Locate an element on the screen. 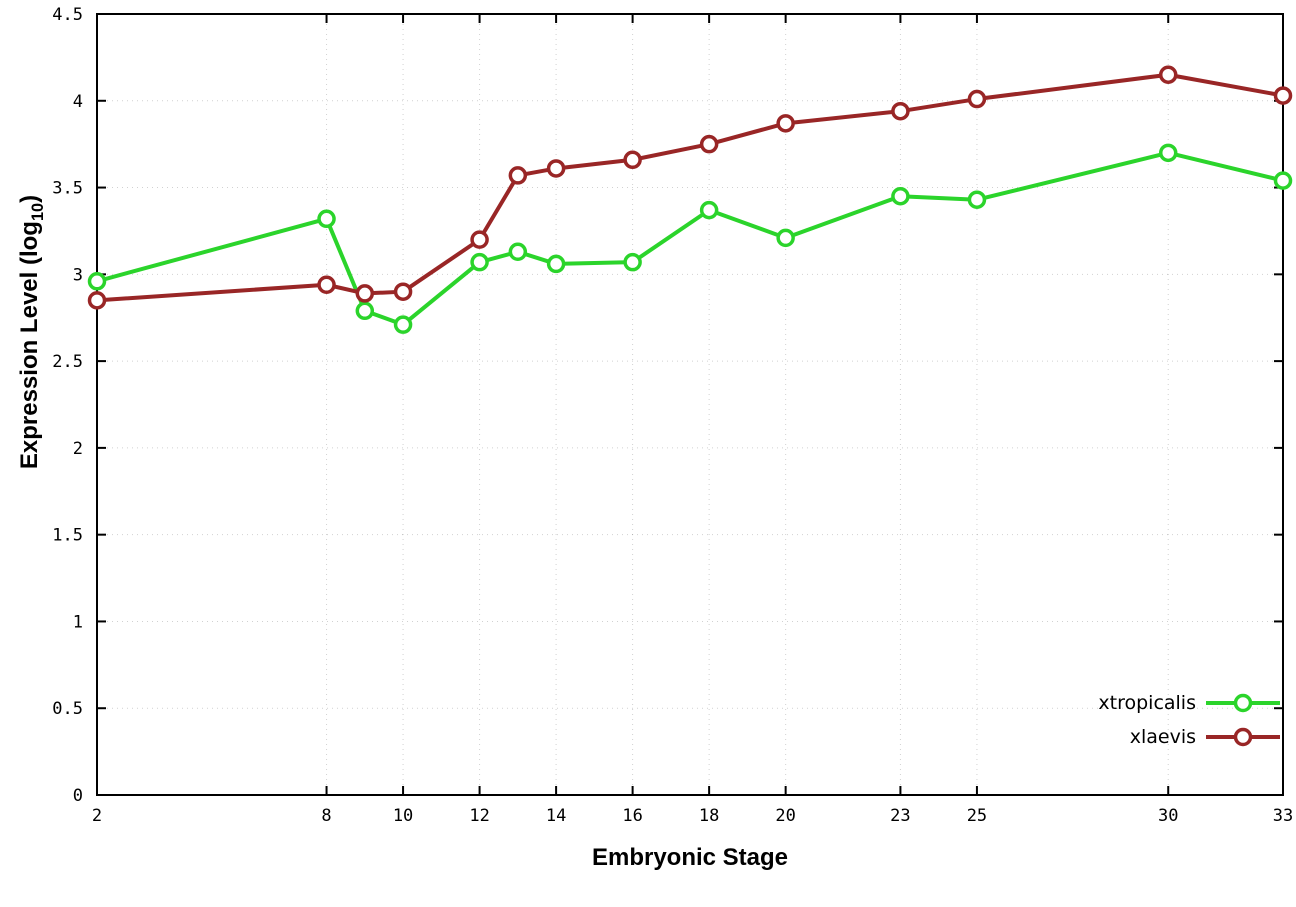  y-tick-label: 4.5 is located at coordinates (67, 15).